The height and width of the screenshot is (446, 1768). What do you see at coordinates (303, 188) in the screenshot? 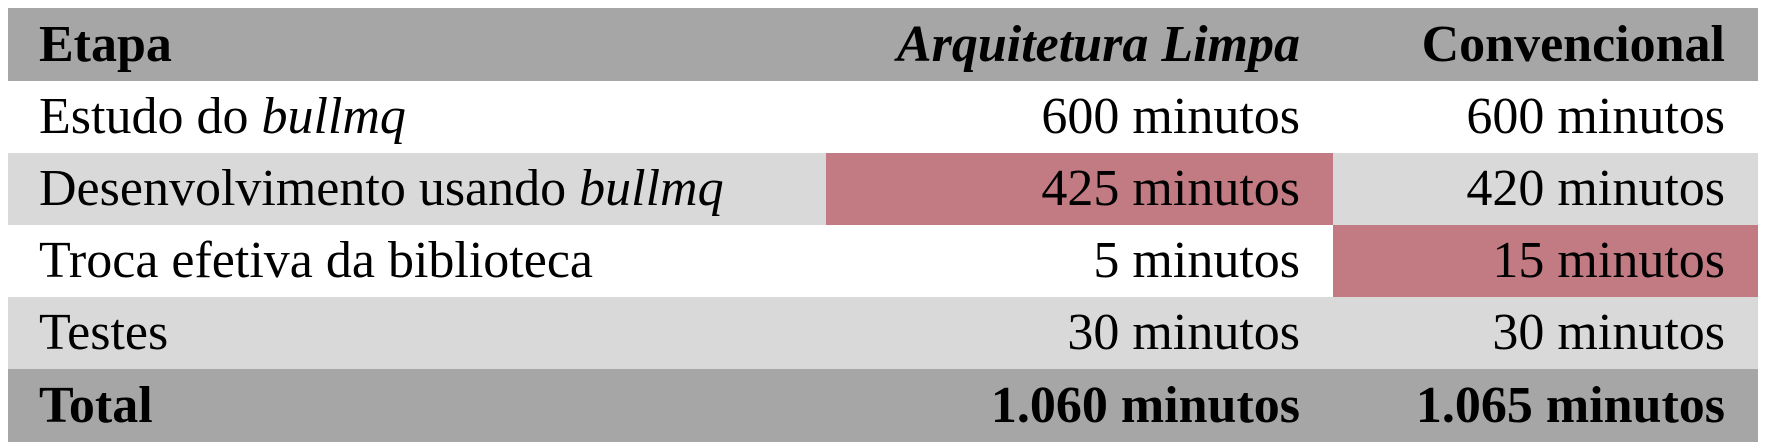
I see `stage-text: Desenvolvimento usando` at bounding box center [303, 188].